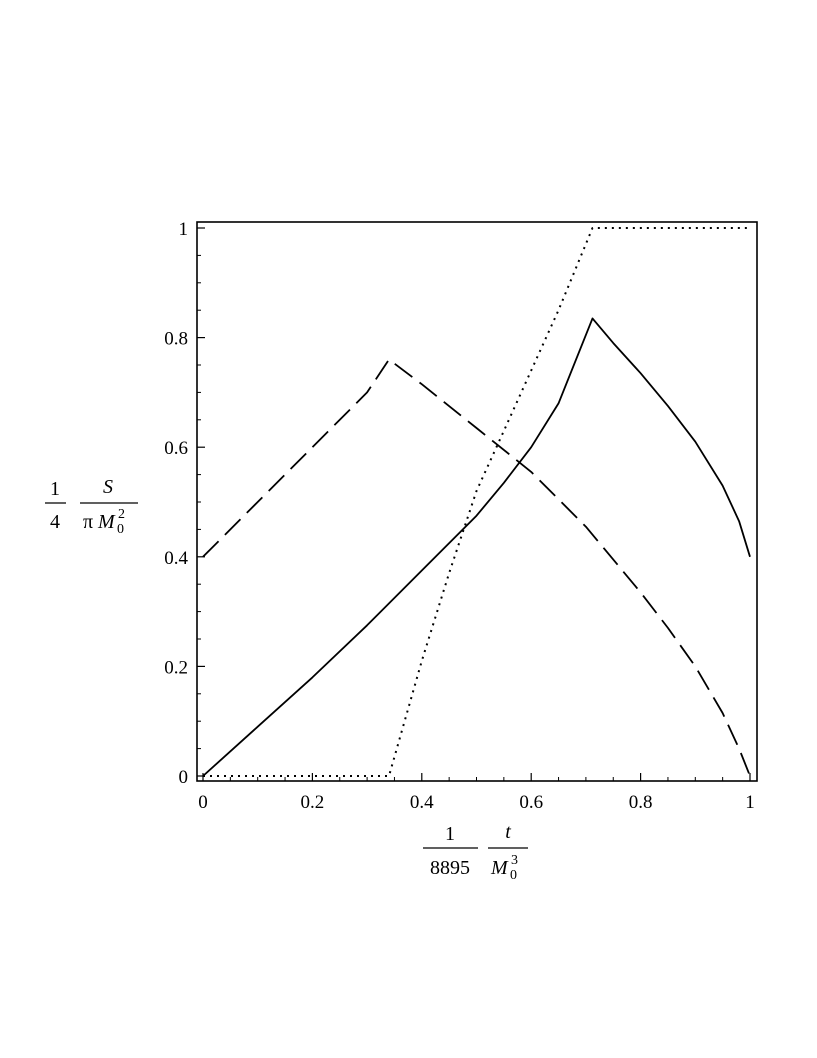 This screenshot has width=817, height=1058. What do you see at coordinates (176, 667) in the screenshot?
I see `y-tick-label: 0.2` at bounding box center [176, 667].